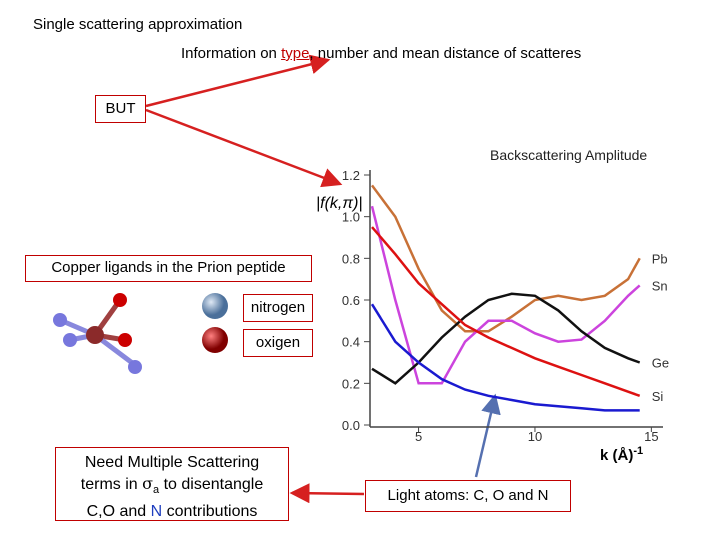  I want to click on note-text: contributions, so click(210, 512).